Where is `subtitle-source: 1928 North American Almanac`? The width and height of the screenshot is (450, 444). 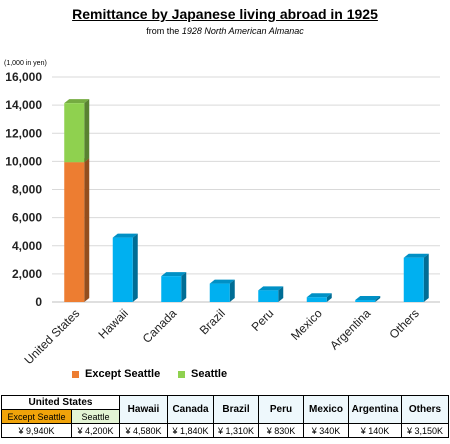
subtitle-source: 1928 North American Almanac is located at coordinates (242, 31).